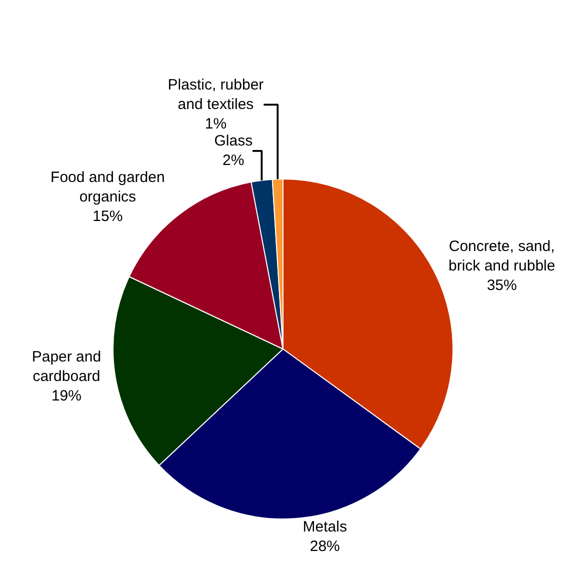 The width and height of the screenshot is (577, 575). What do you see at coordinates (502, 256) in the screenshot?
I see `slice-label: Concrete, sand, brick and rubble` at bounding box center [502, 256].